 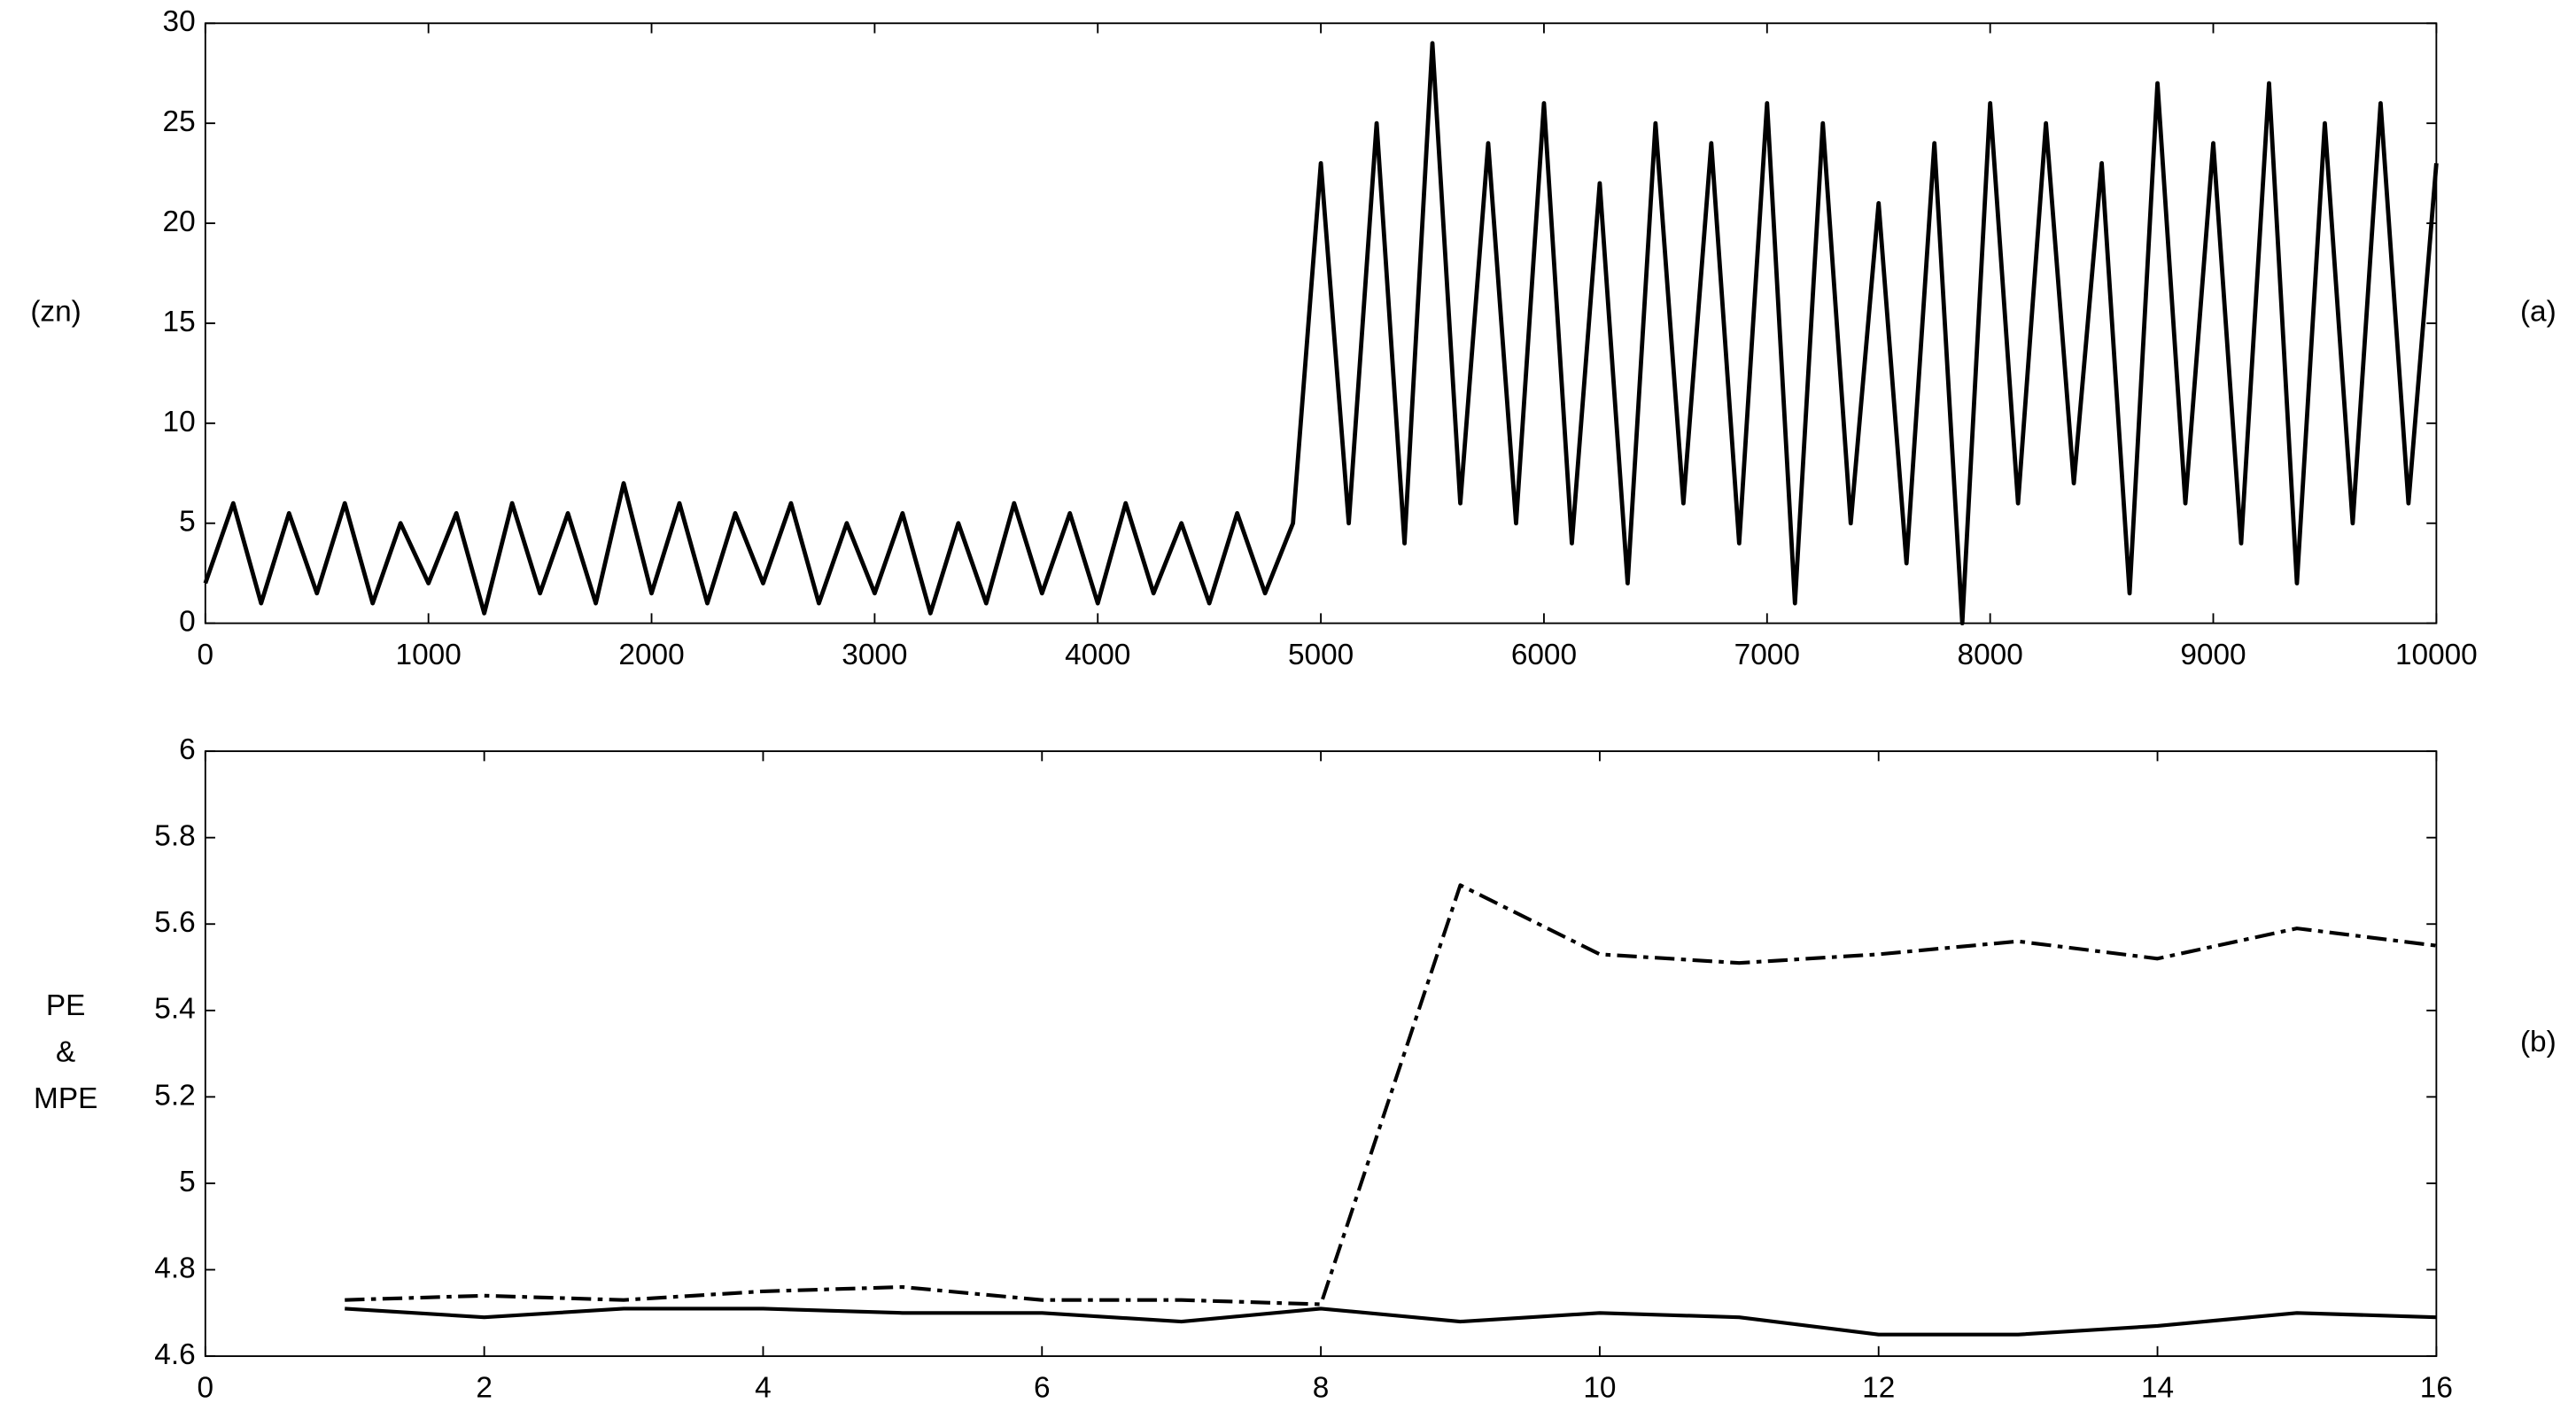 I want to click on x-tick-label: 14, so click(x=2157, y=1387).